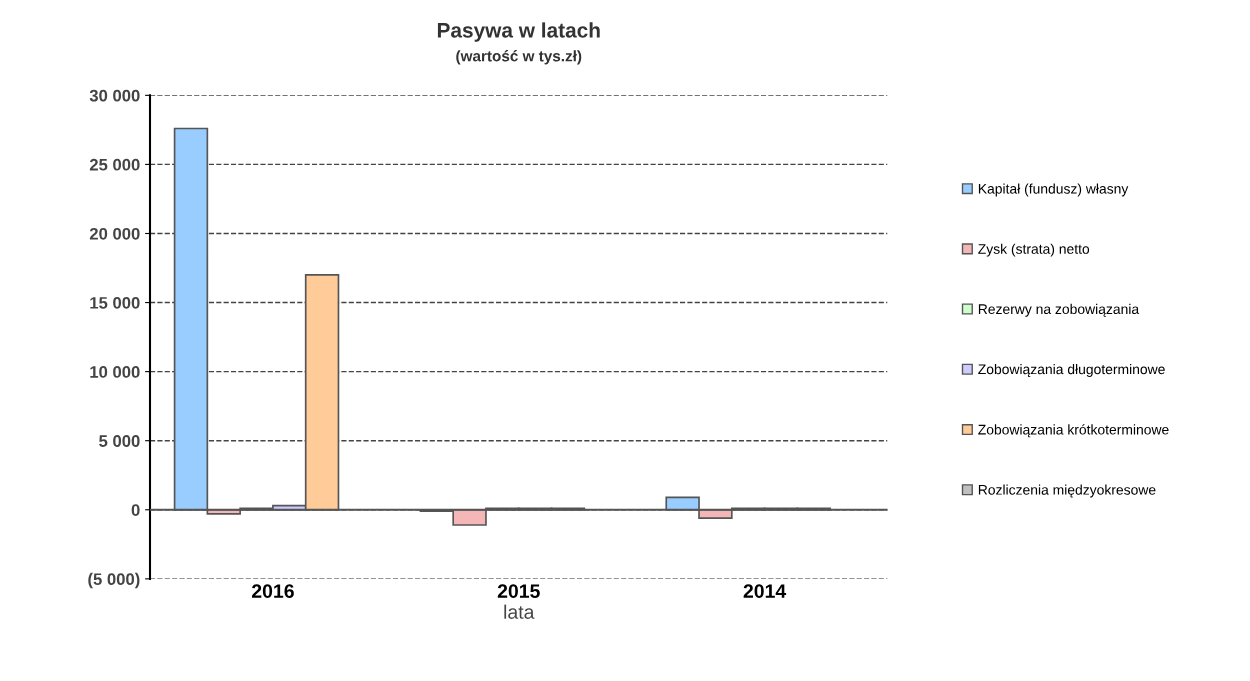  Describe the element at coordinates (1034, 250) in the screenshot. I see `legend-label: Zysk (strata) netto` at that location.